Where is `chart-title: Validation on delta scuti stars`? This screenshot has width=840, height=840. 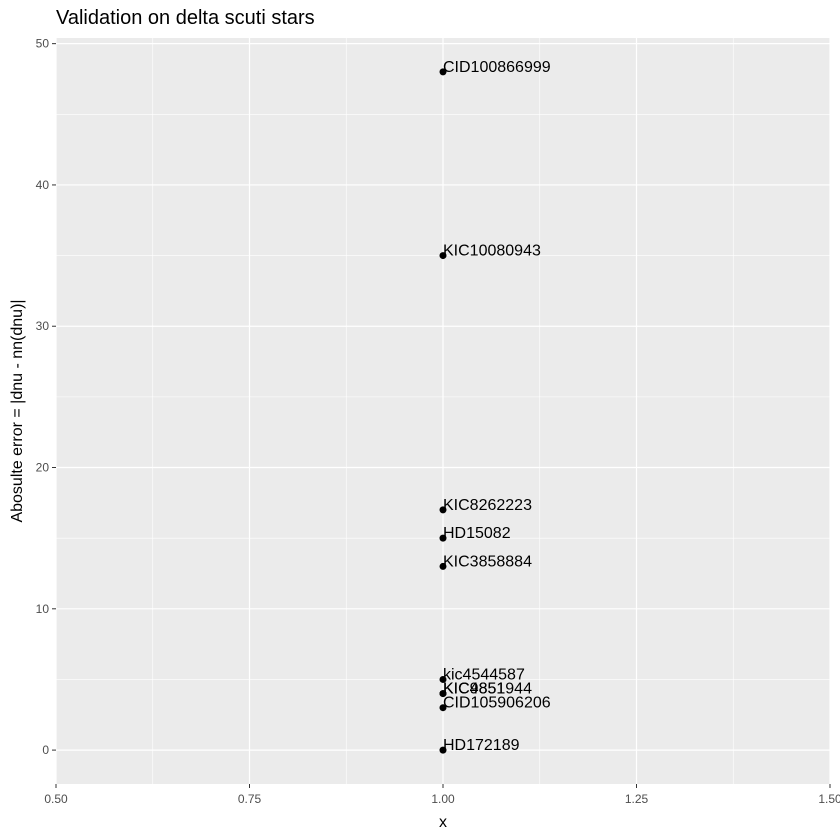
chart-title: Validation on delta scuti stars is located at coordinates (185, 18).